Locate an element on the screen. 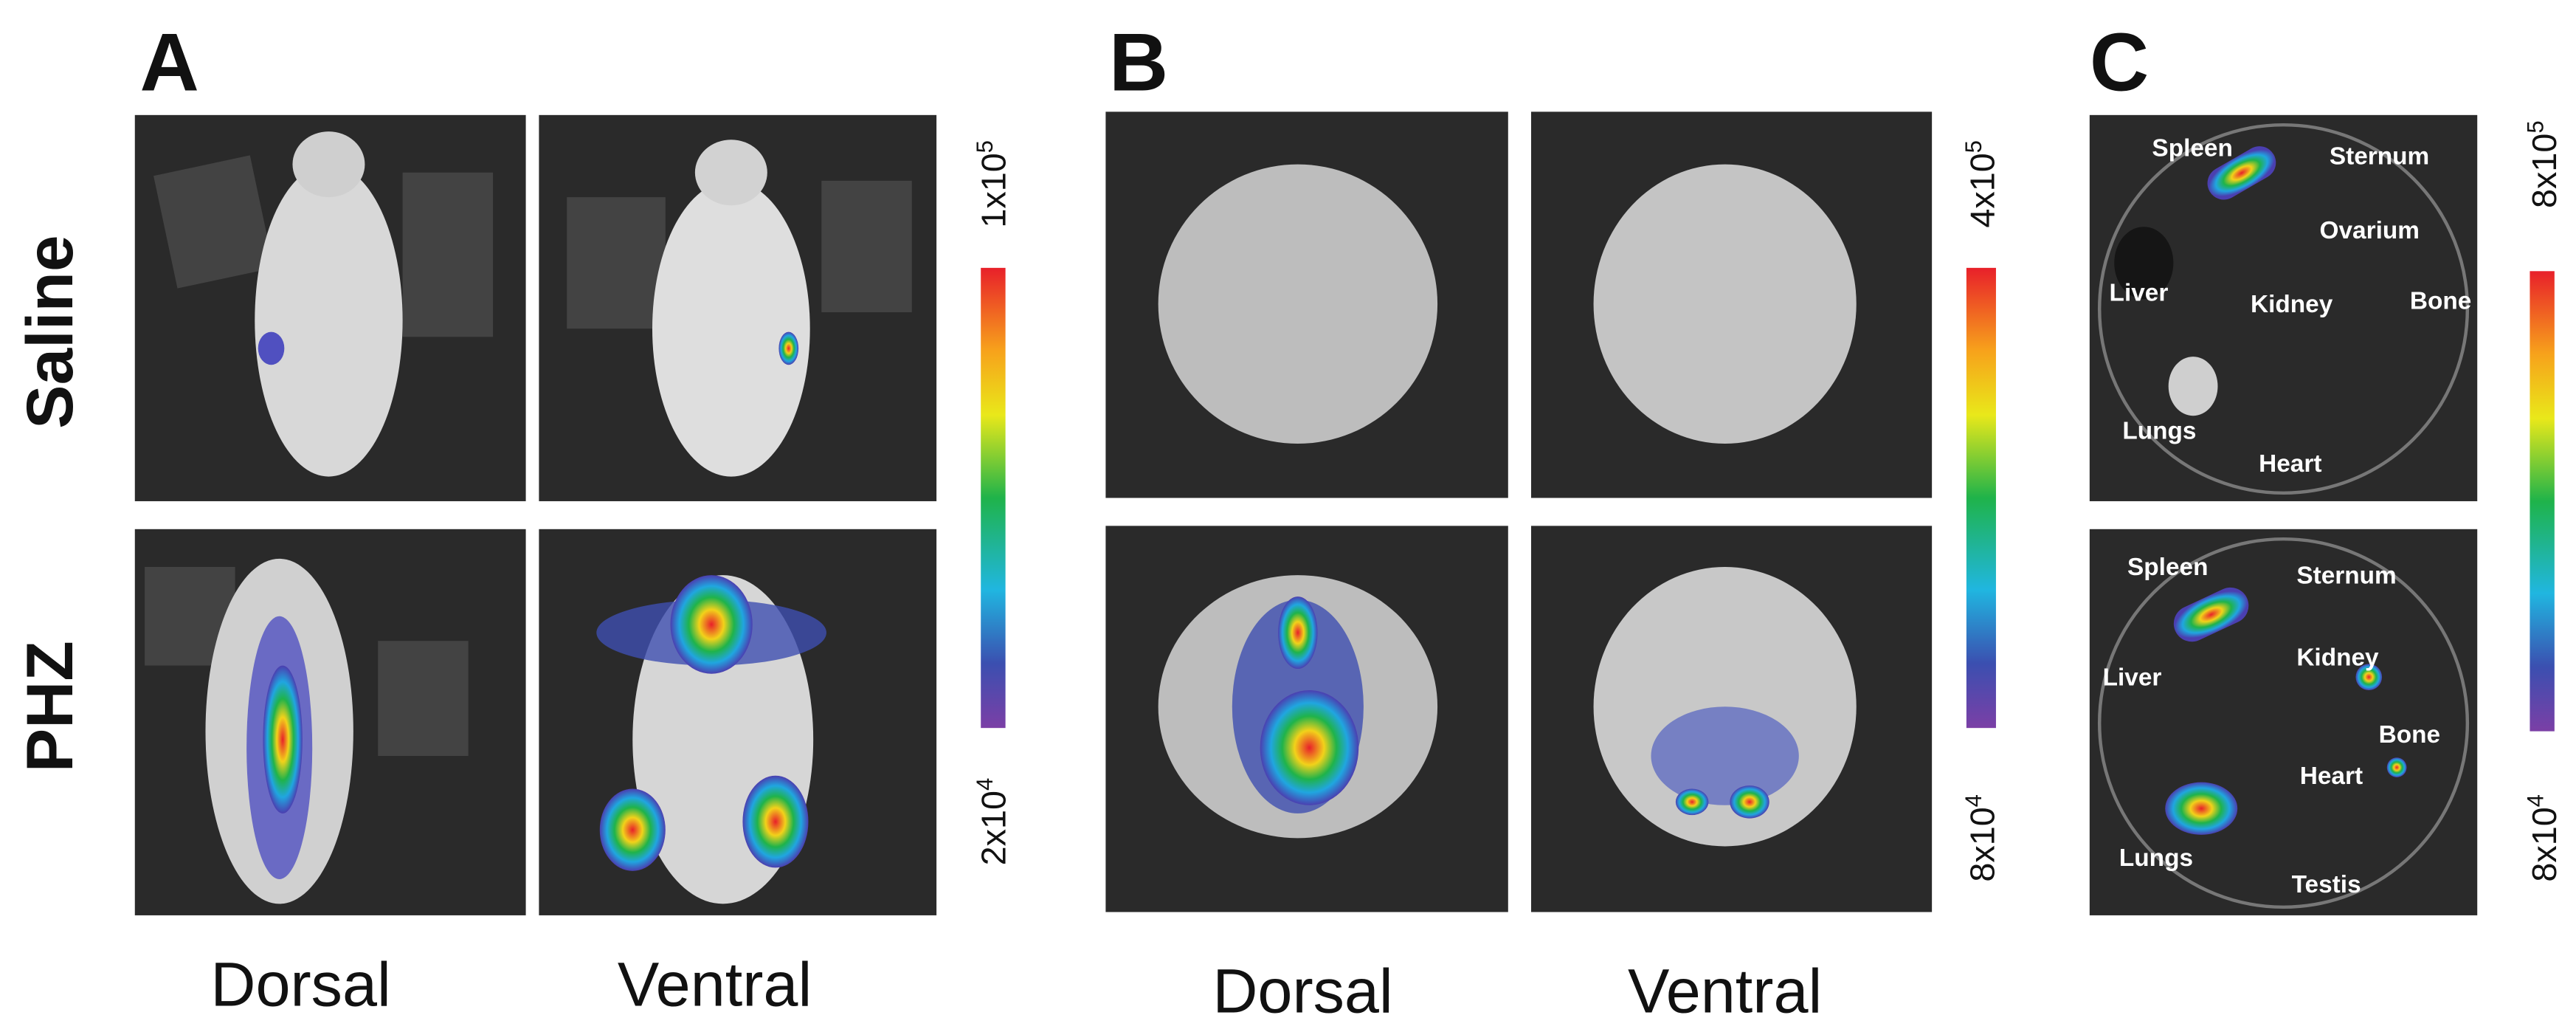  panel-letter: B is located at coordinates (1138, 62).